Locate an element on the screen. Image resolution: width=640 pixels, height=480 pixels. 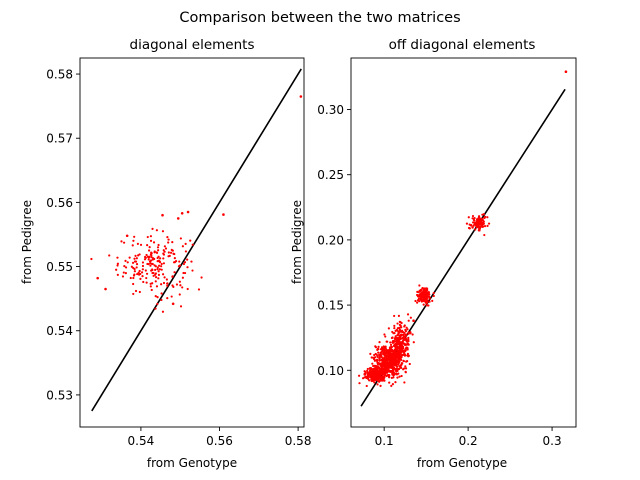
y-tick-label: 0.30 is located at coordinates (330, 110).